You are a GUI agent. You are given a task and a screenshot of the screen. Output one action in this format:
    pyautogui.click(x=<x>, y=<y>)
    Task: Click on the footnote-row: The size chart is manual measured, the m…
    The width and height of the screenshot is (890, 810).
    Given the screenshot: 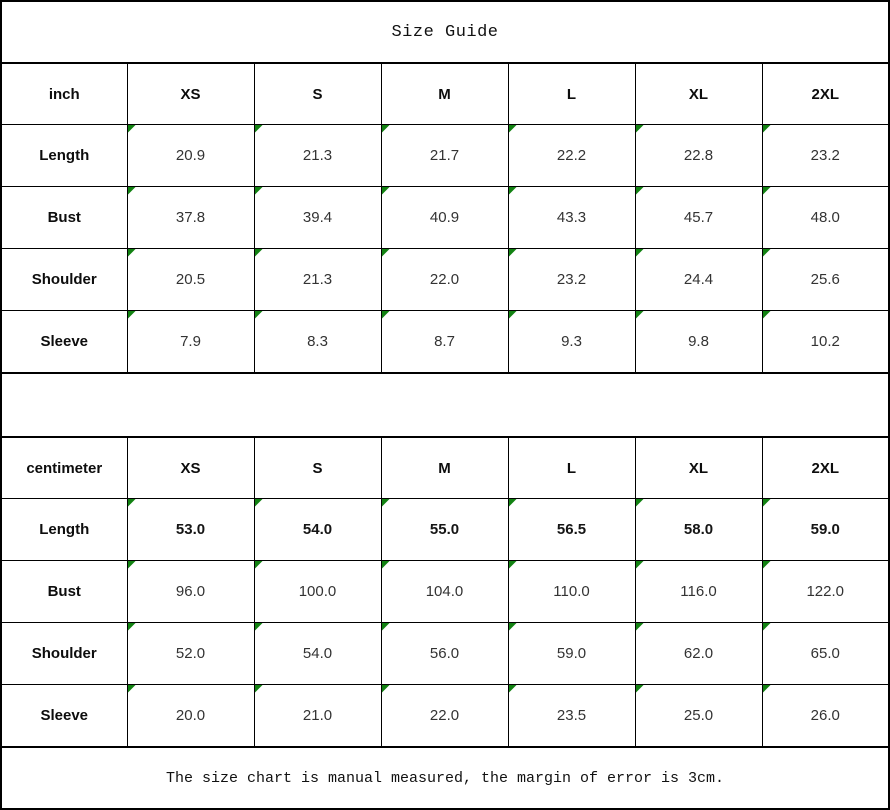 What is the action you would take?
    pyautogui.click(x=445, y=778)
    